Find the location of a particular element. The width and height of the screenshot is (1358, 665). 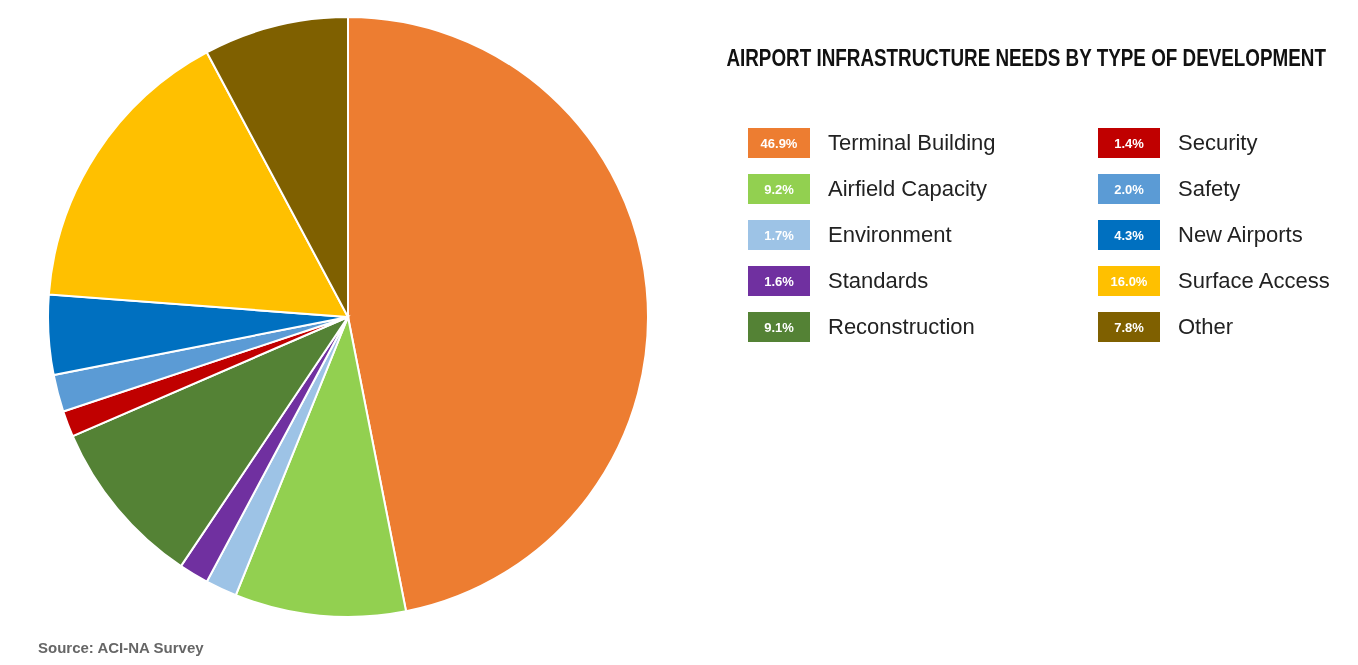

data-label: 1.4% is located at coordinates (1129, 143).